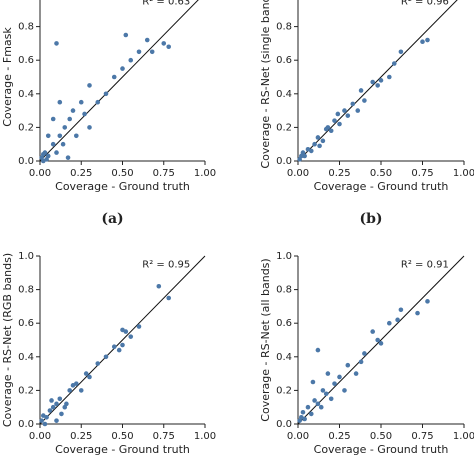  I want to click on x-tick-label: 1.00, so click(463, 173).